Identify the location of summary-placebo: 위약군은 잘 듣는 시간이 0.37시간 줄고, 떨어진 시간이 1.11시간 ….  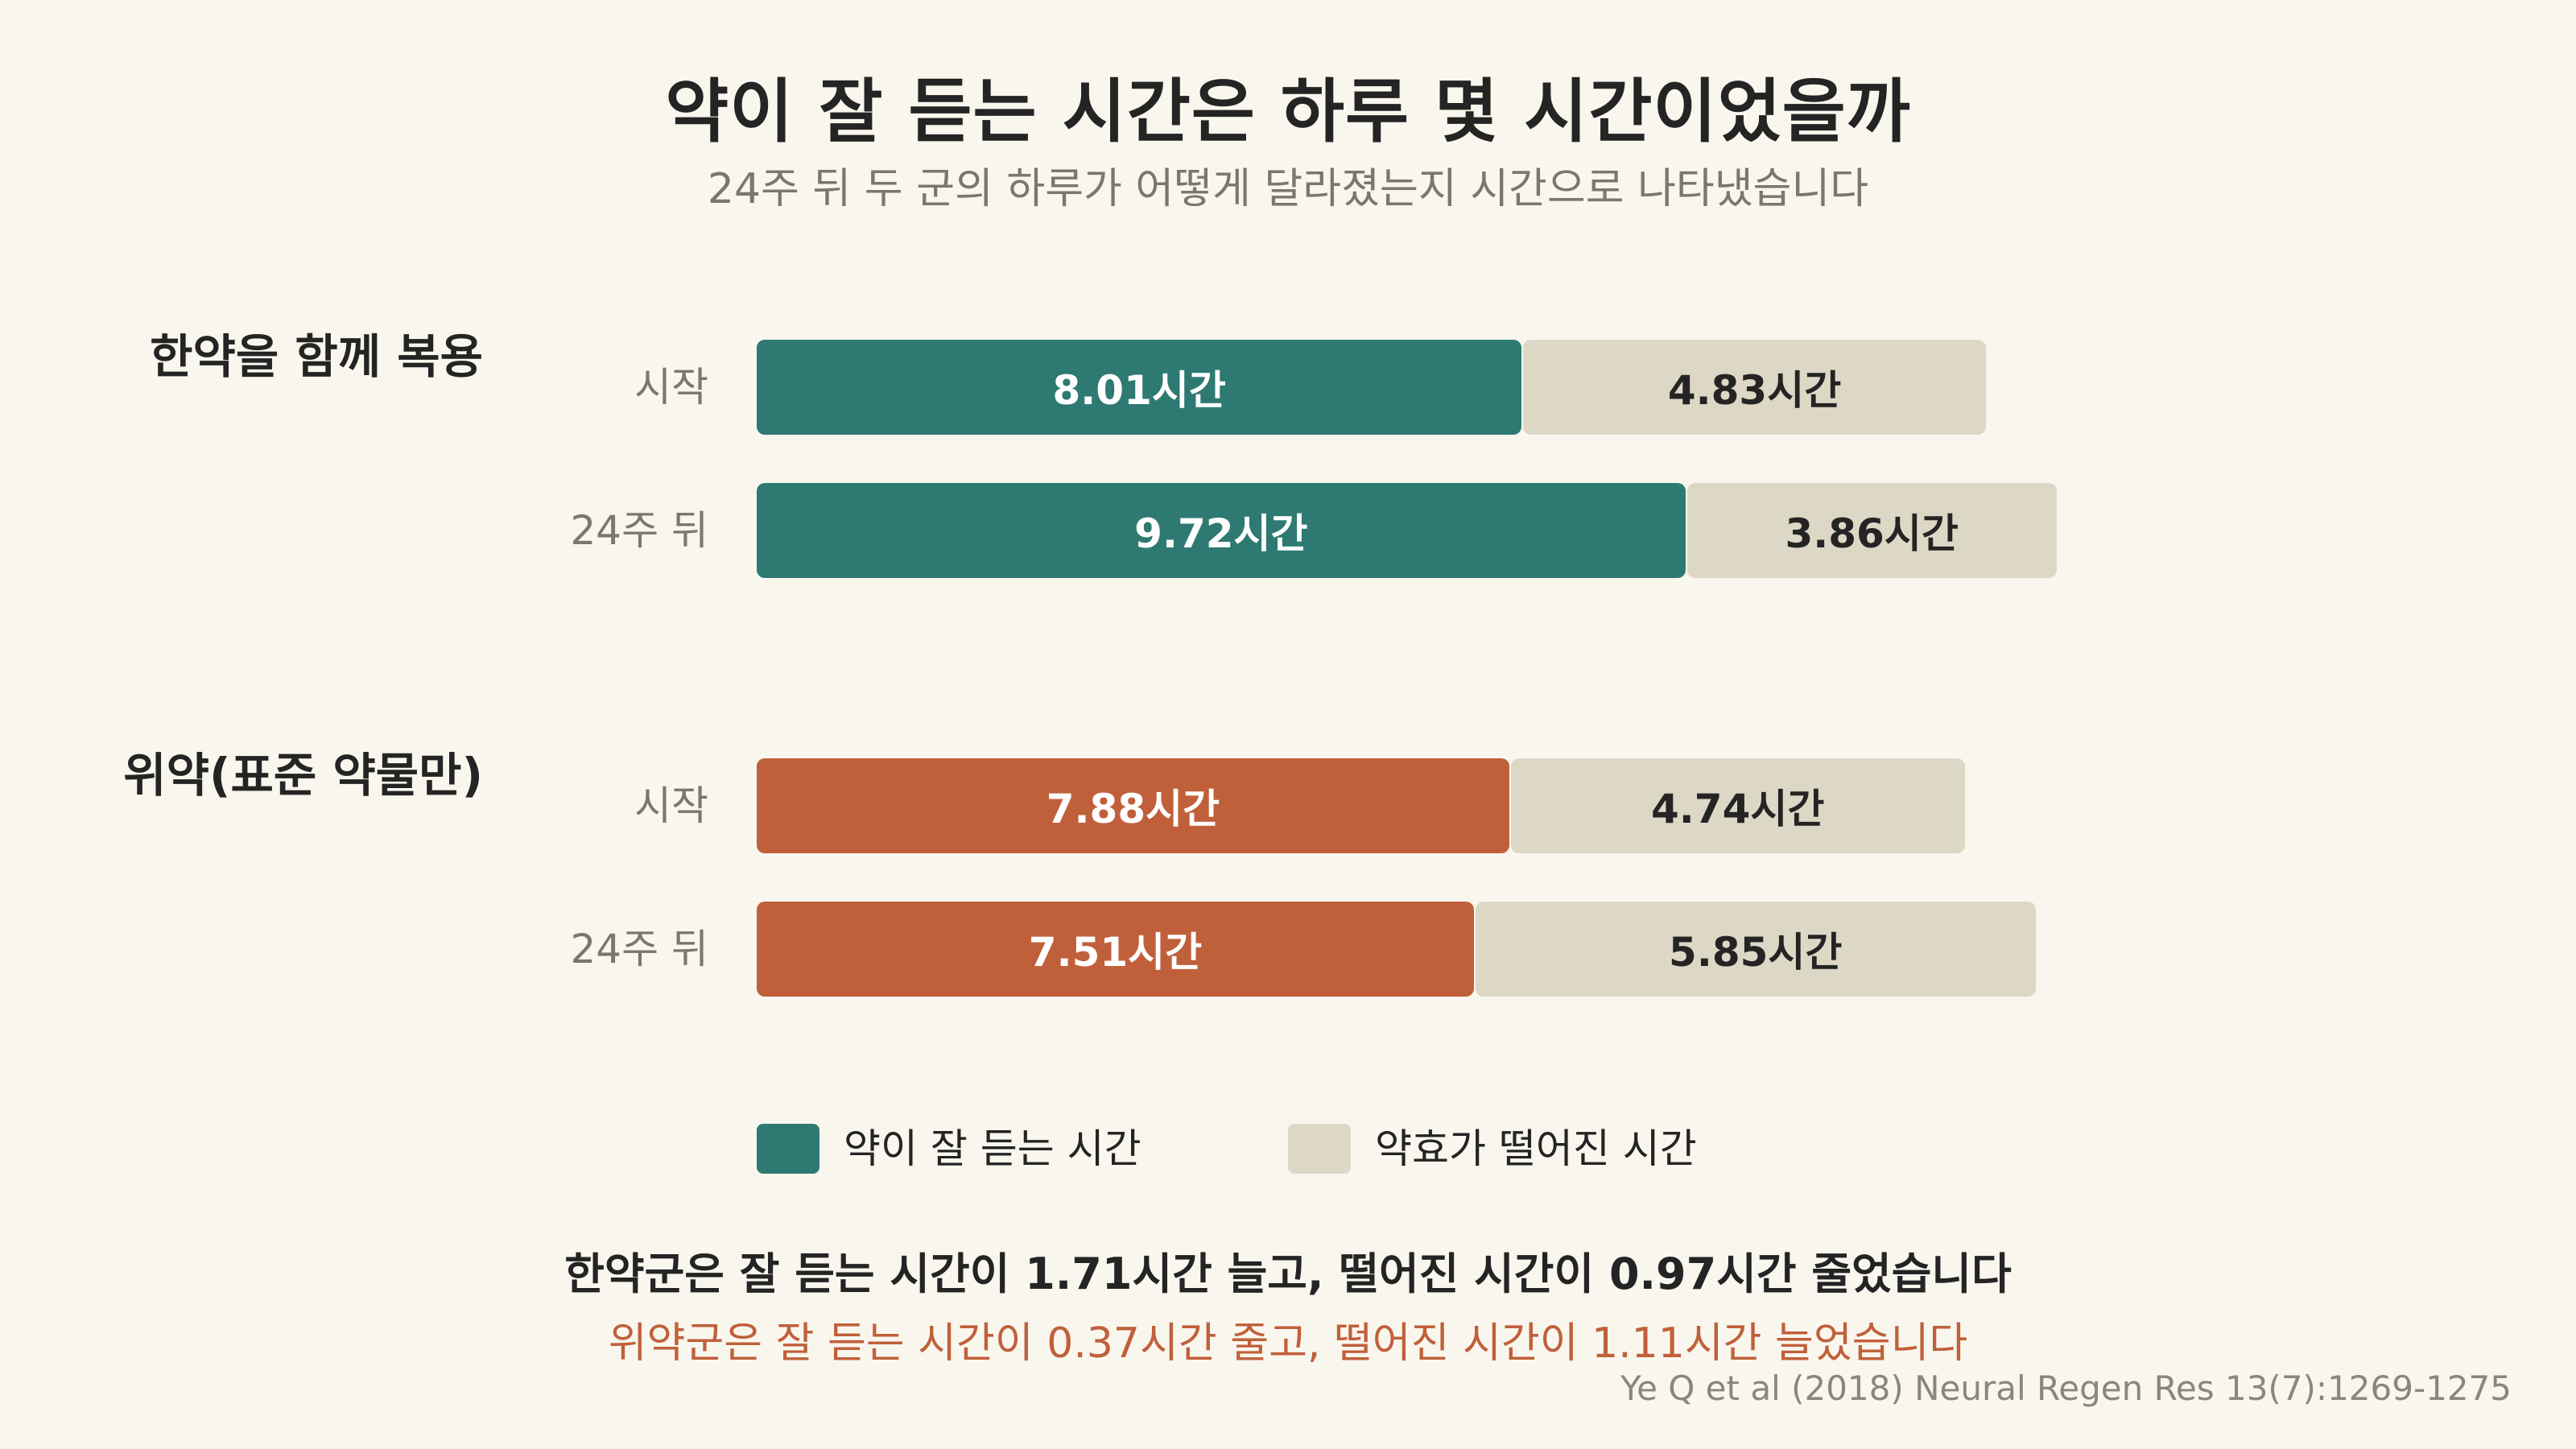
(1288, 1343).